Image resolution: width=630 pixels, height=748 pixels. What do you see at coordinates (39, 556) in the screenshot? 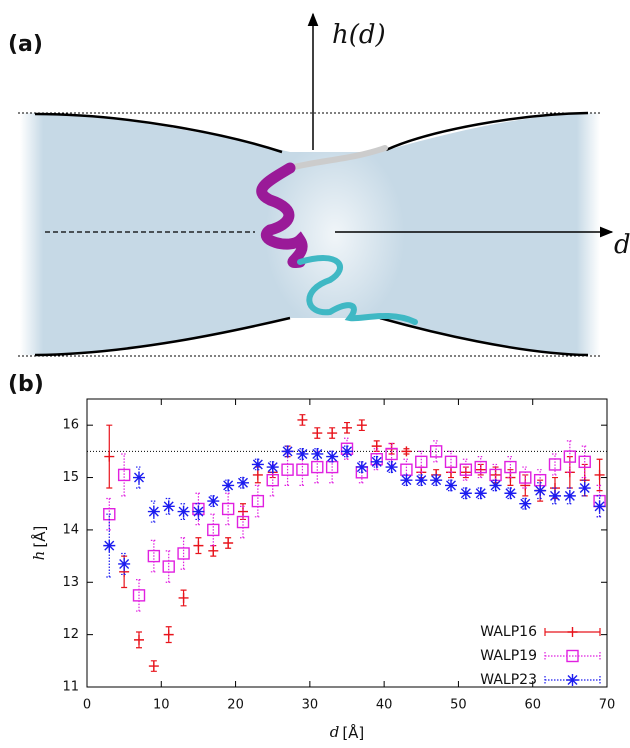
I see `y-label-symbol: h` at bounding box center [39, 556].